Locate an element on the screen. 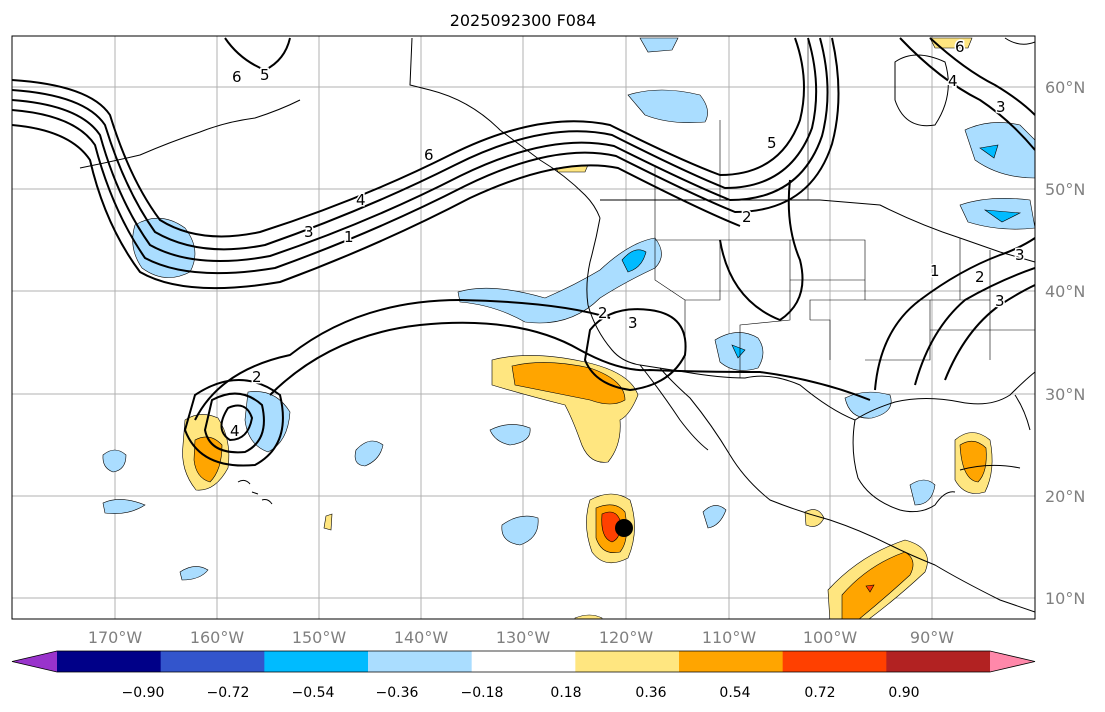  lon-tick-label: 170°W is located at coordinates (115, 637).